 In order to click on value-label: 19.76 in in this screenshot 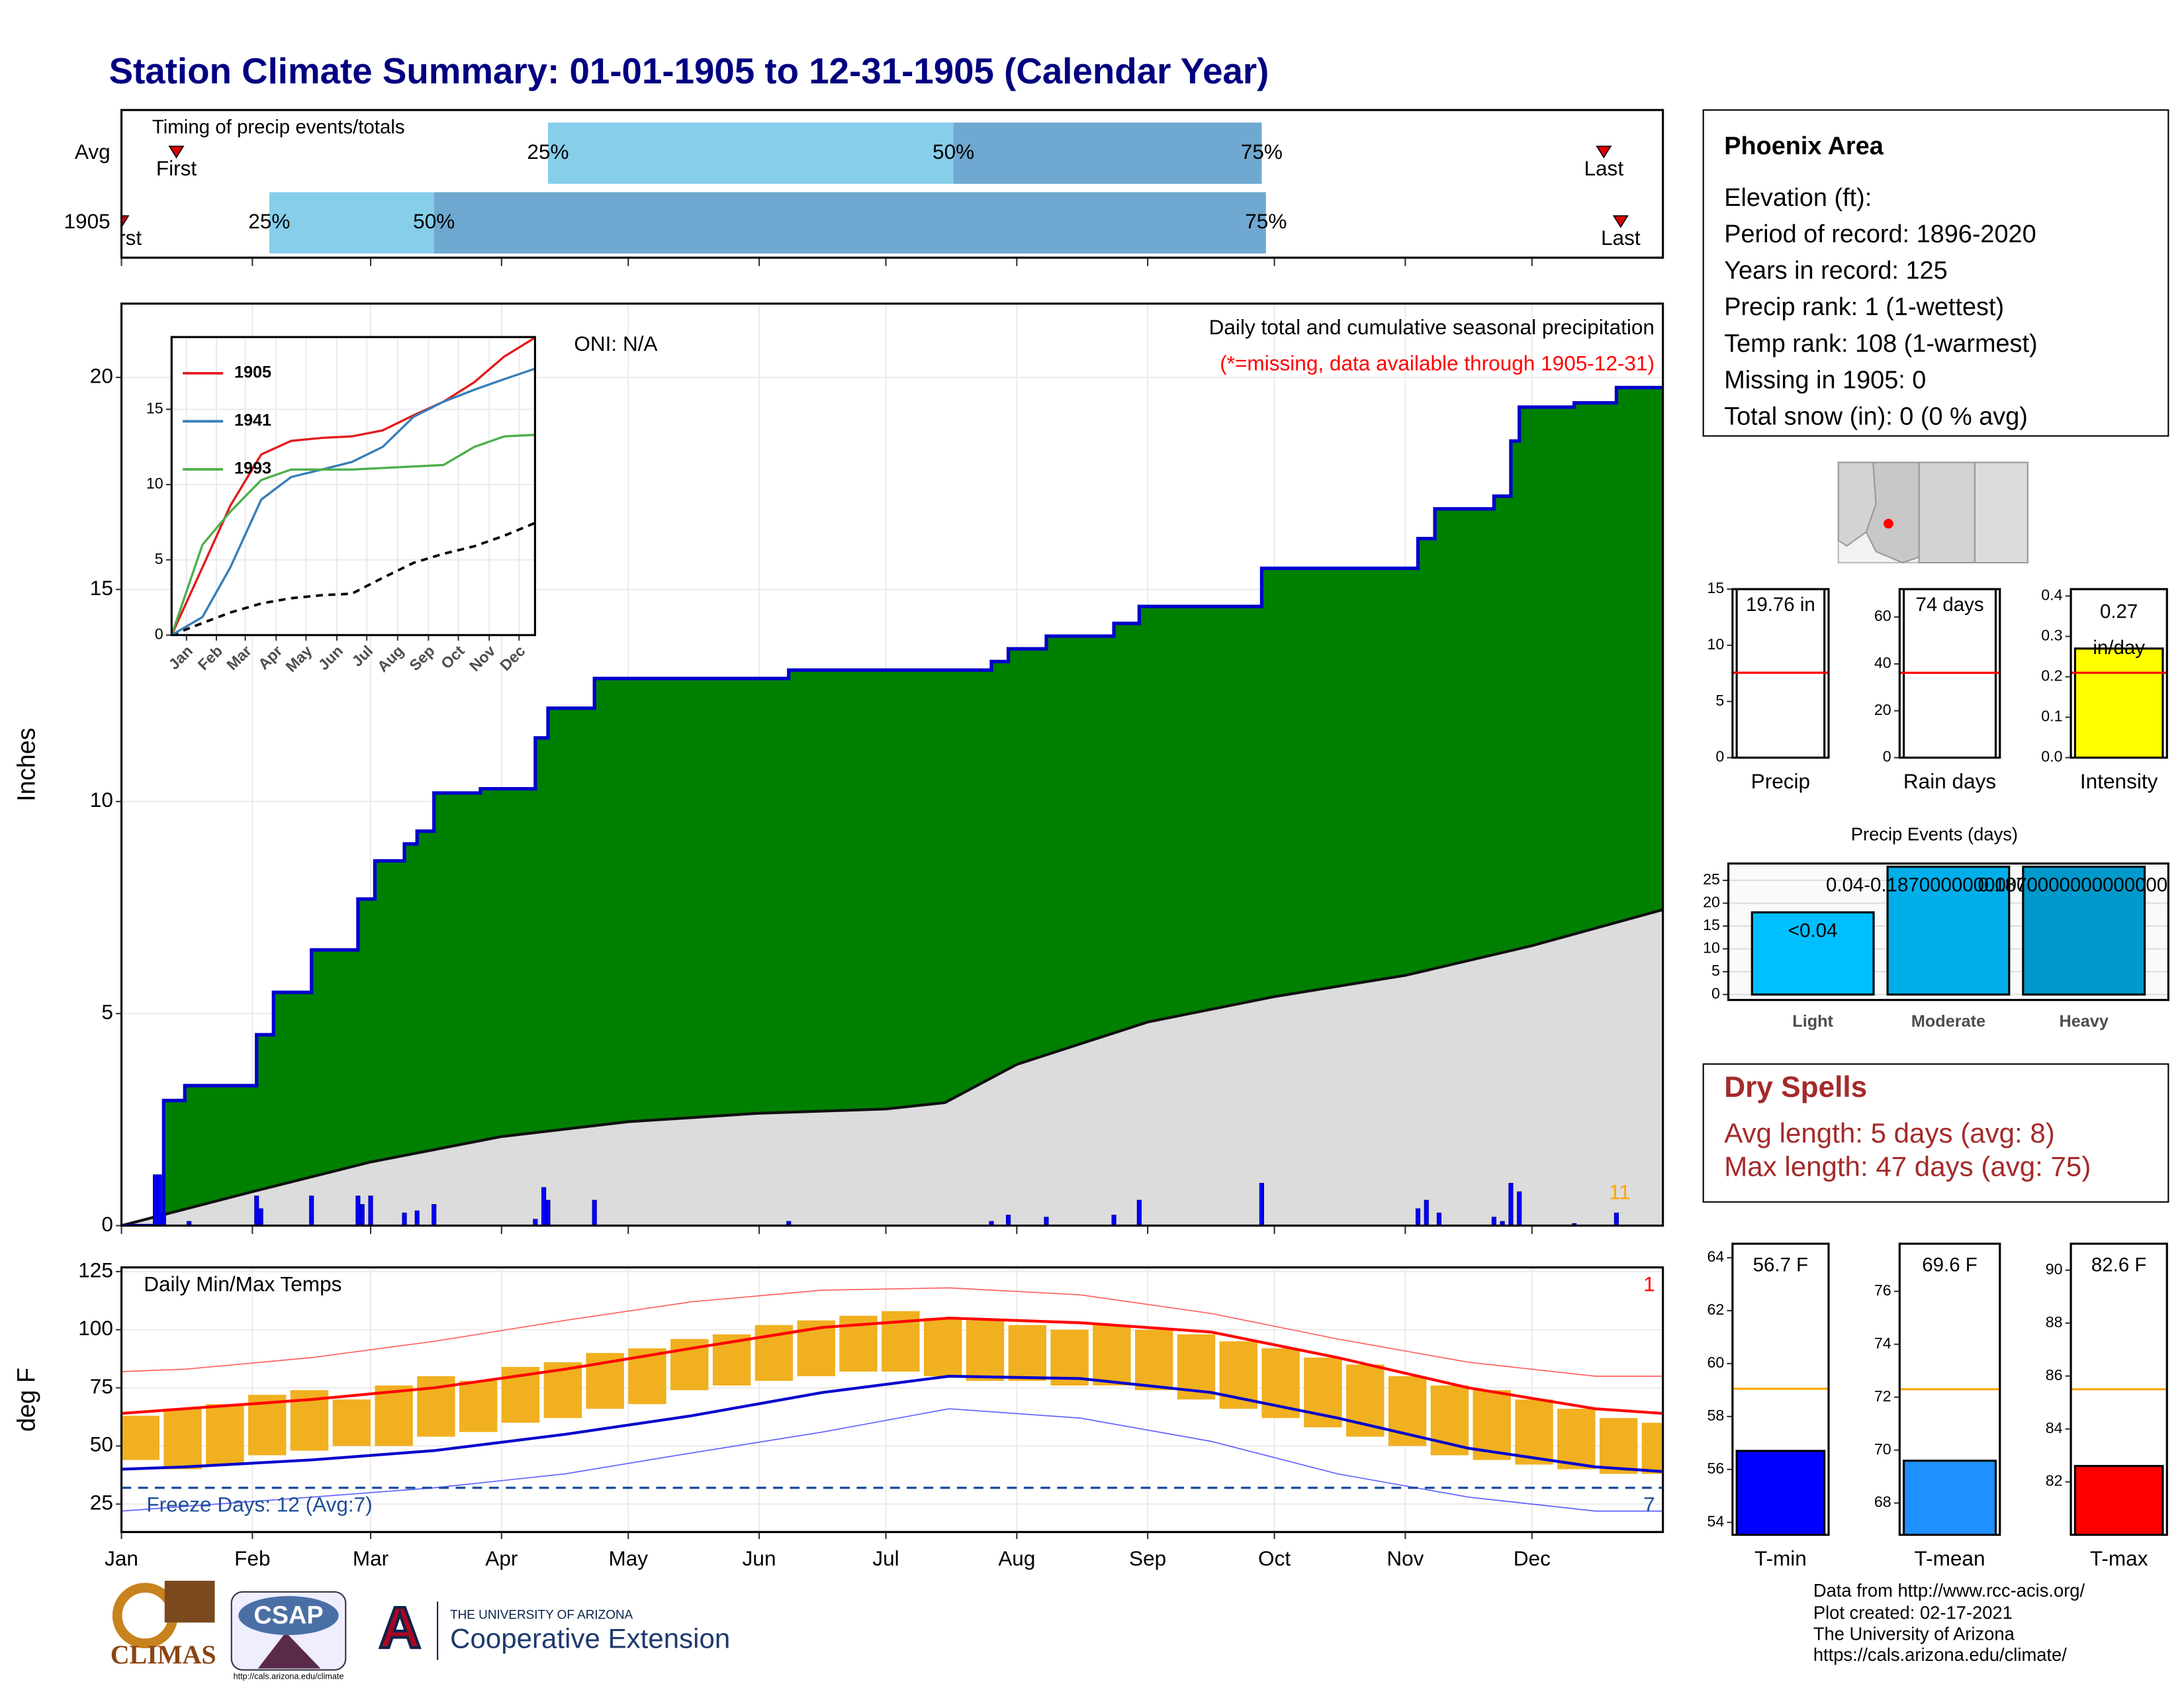, I will do `click(1780, 605)`.